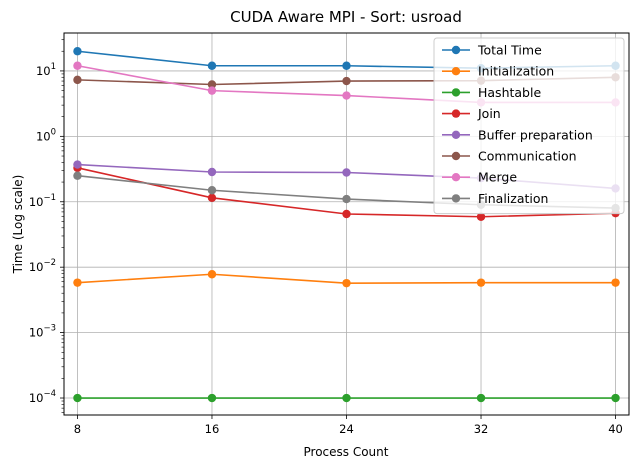  Describe the element at coordinates (497, 177) in the screenshot. I see `legend-entry-label: Merge` at that location.